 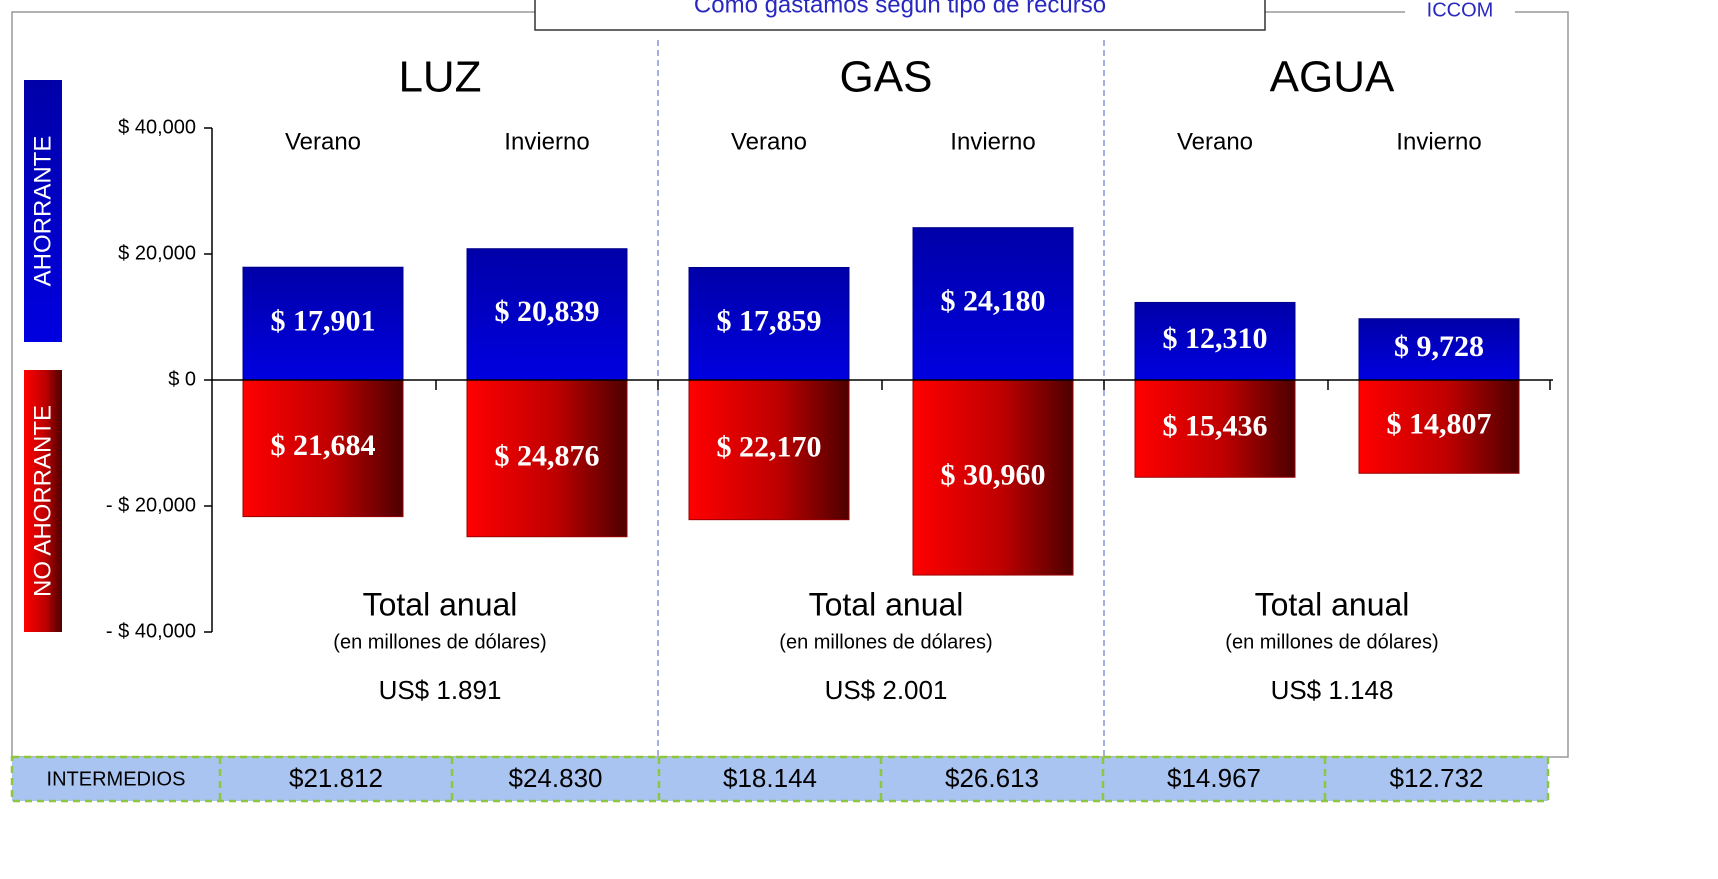 I want to click on row-value: $24.830, so click(x=556, y=778).